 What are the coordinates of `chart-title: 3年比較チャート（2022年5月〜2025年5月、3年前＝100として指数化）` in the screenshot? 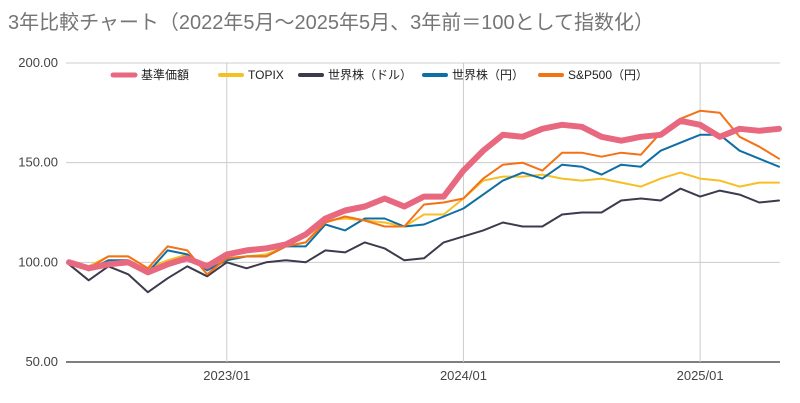 It's located at (331, 23).